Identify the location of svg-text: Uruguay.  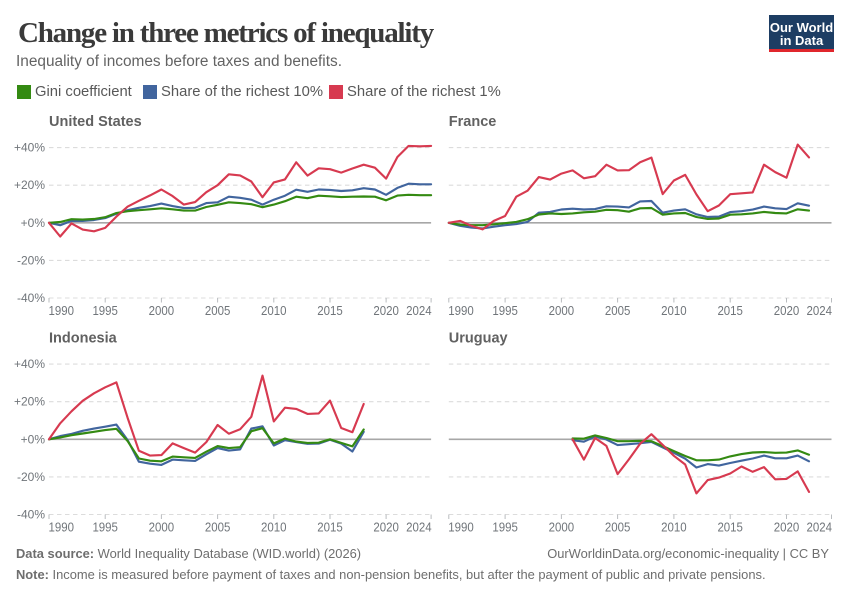
(478, 338).